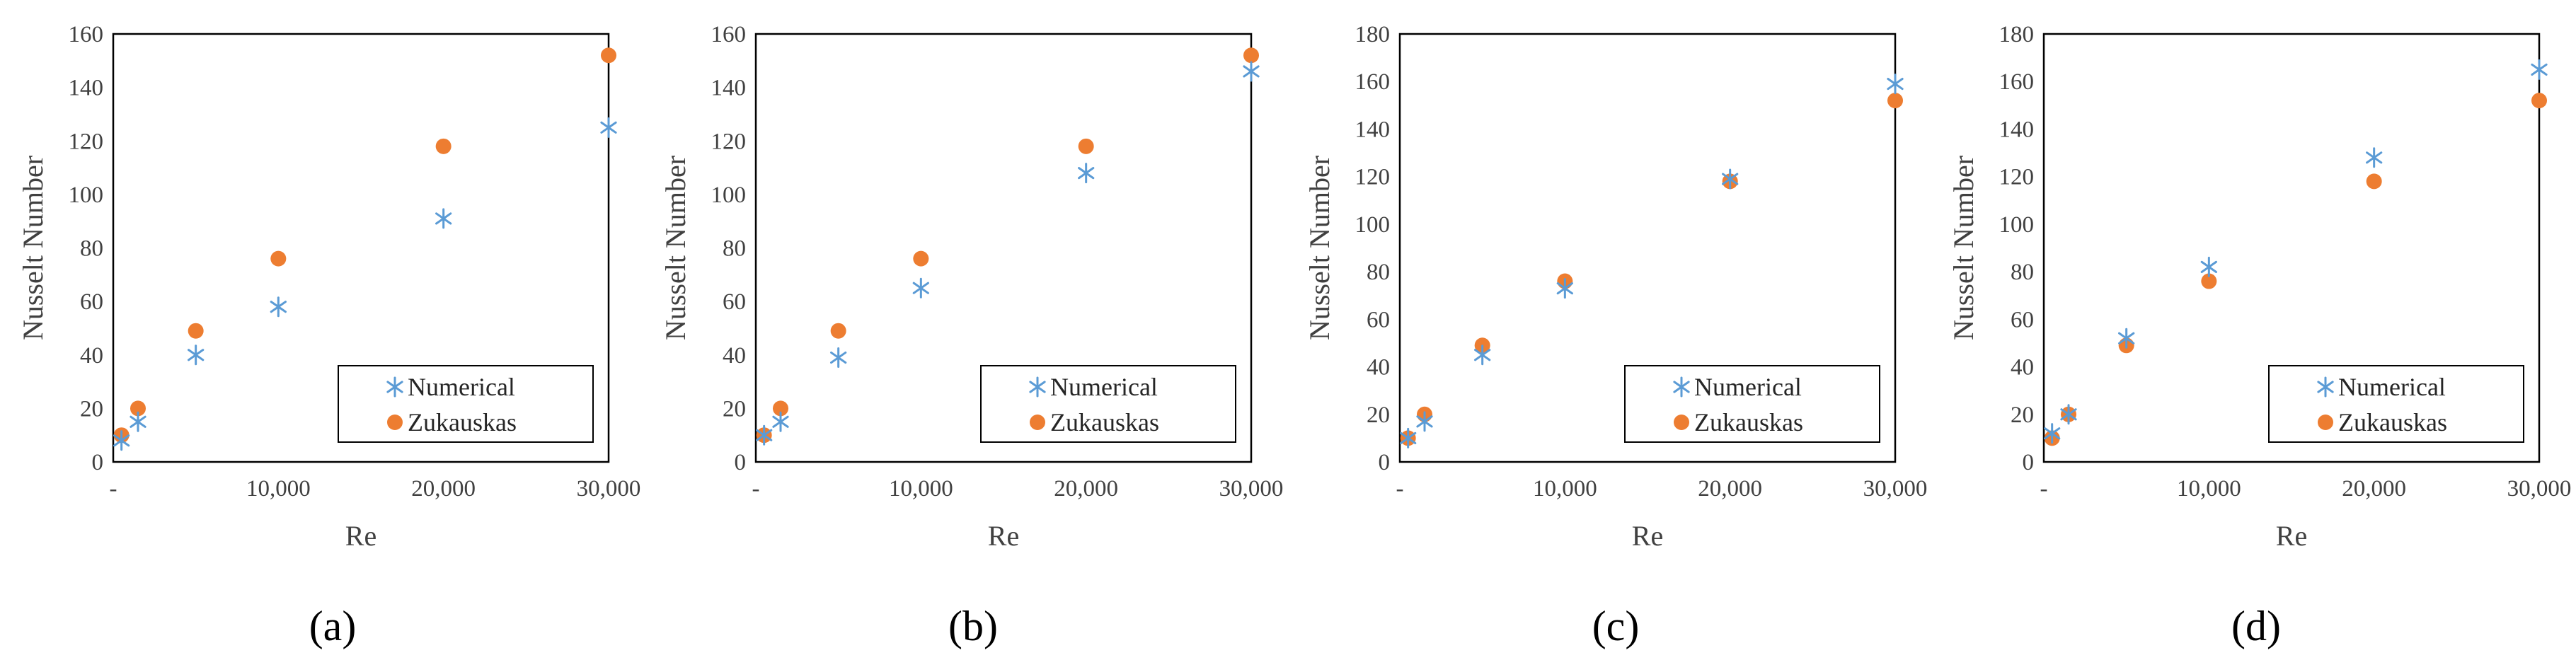 The height and width of the screenshot is (672, 2576). What do you see at coordinates (443, 489) in the screenshot?
I see `x-tick-label: 20,000` at bounding box center [443, 489].